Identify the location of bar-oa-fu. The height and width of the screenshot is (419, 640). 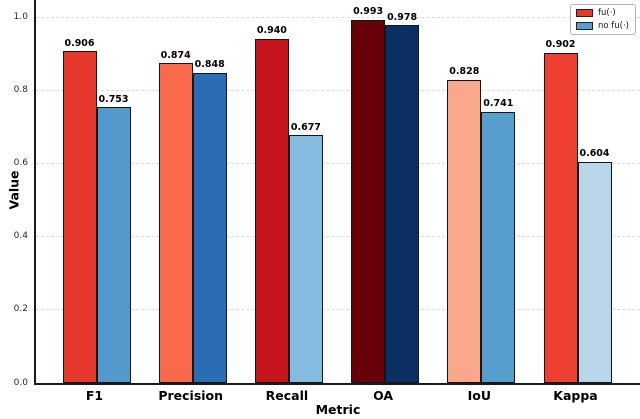
(368, 201).